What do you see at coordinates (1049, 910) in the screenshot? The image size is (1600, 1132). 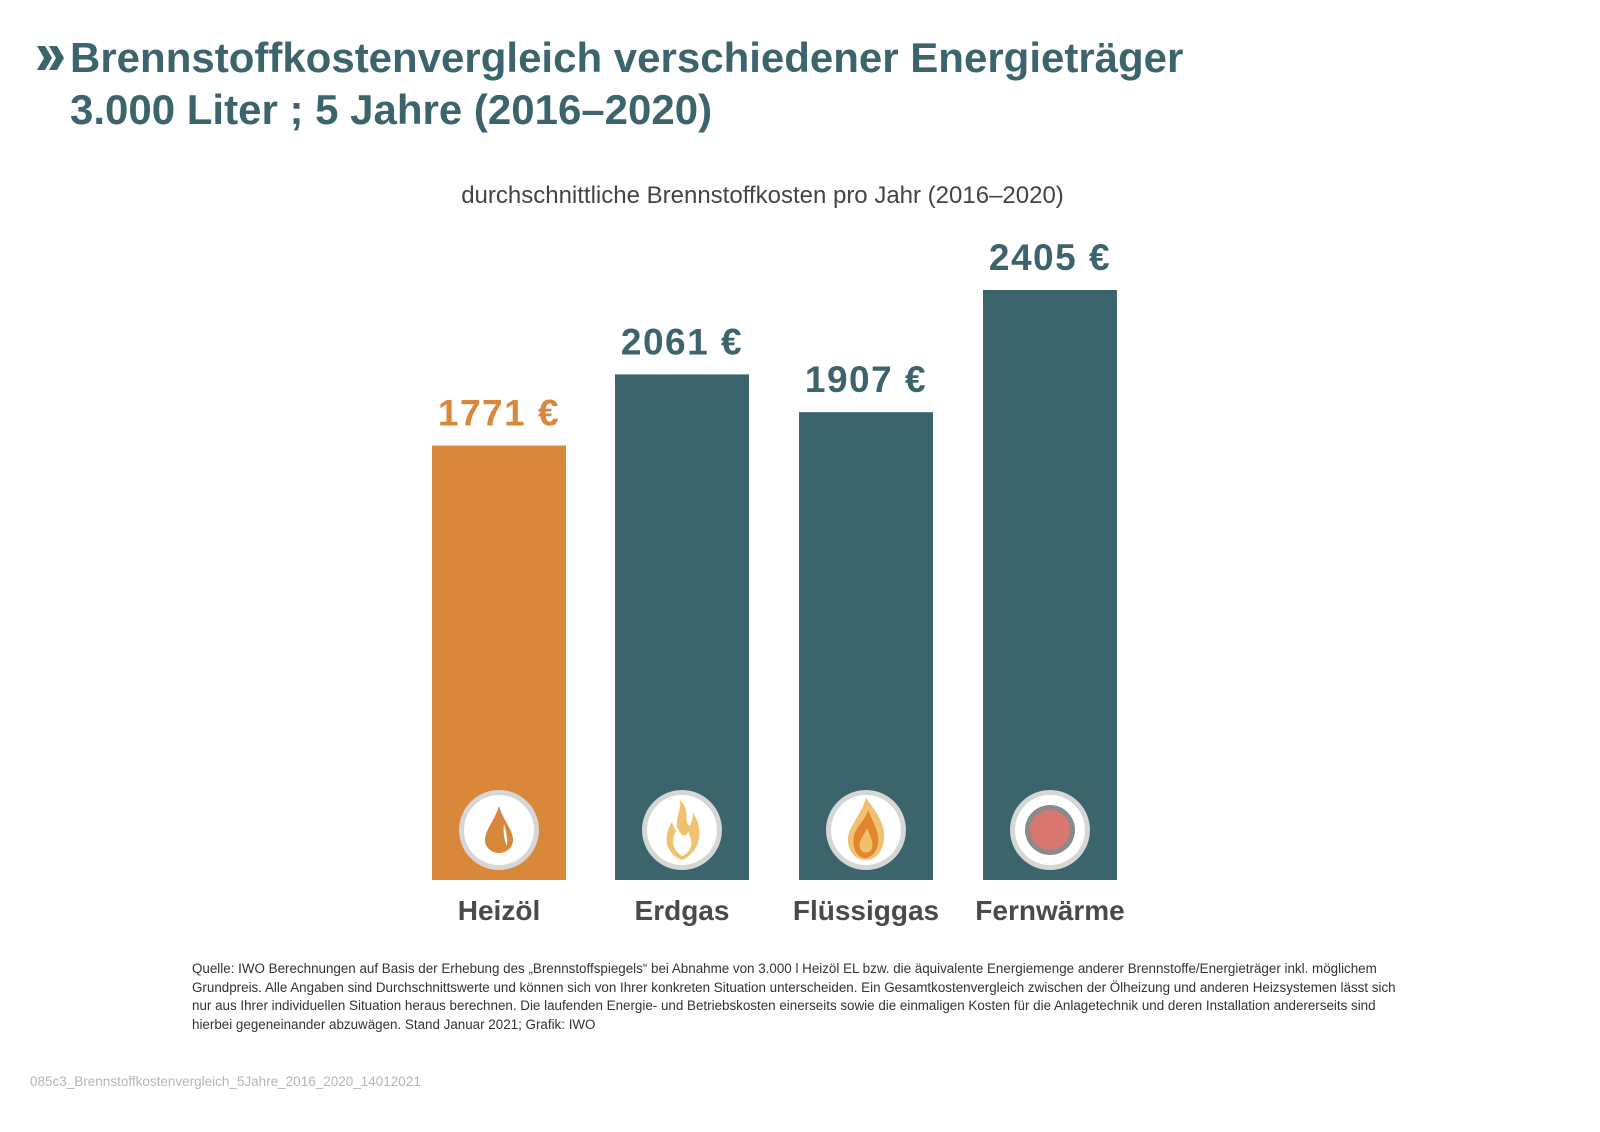 I see `category-label: Fernwärme` at bounding box center [1049, 910].